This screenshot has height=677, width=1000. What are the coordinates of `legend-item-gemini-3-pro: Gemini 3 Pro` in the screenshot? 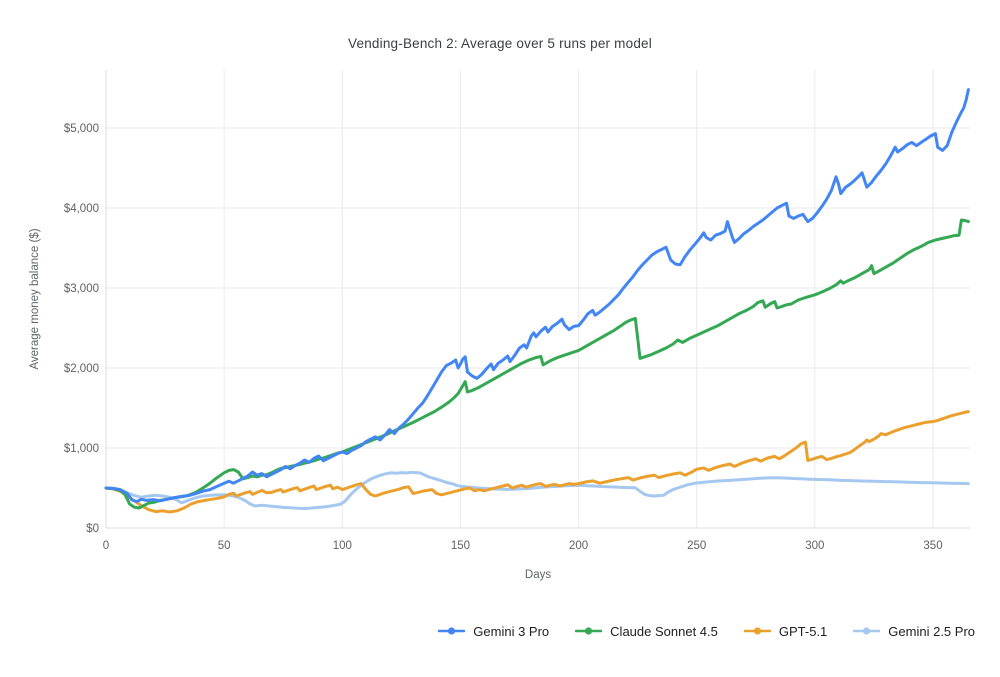 It's located at (493, 631).